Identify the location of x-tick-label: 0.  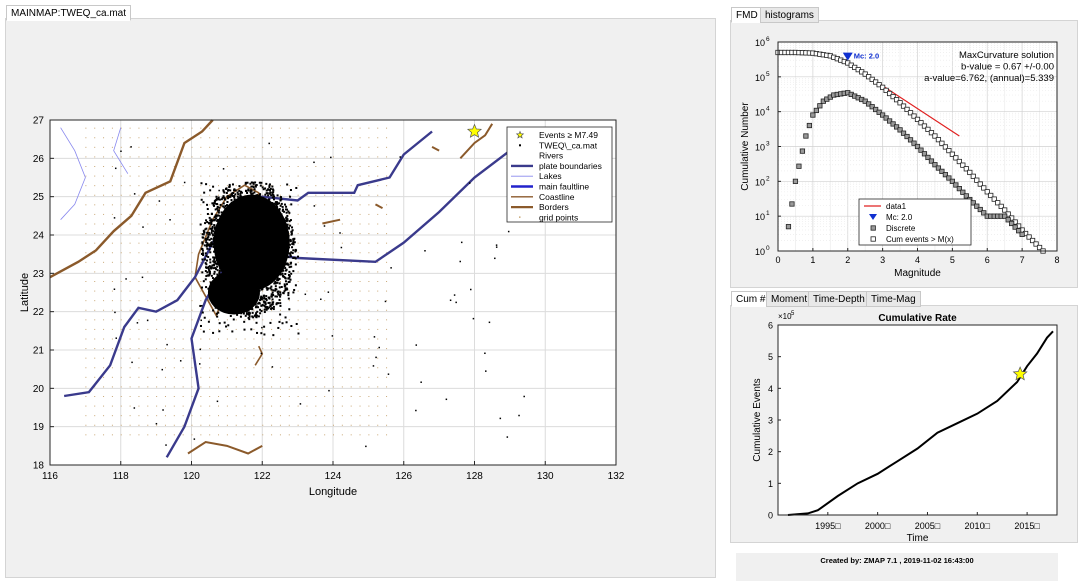
(777, 260).